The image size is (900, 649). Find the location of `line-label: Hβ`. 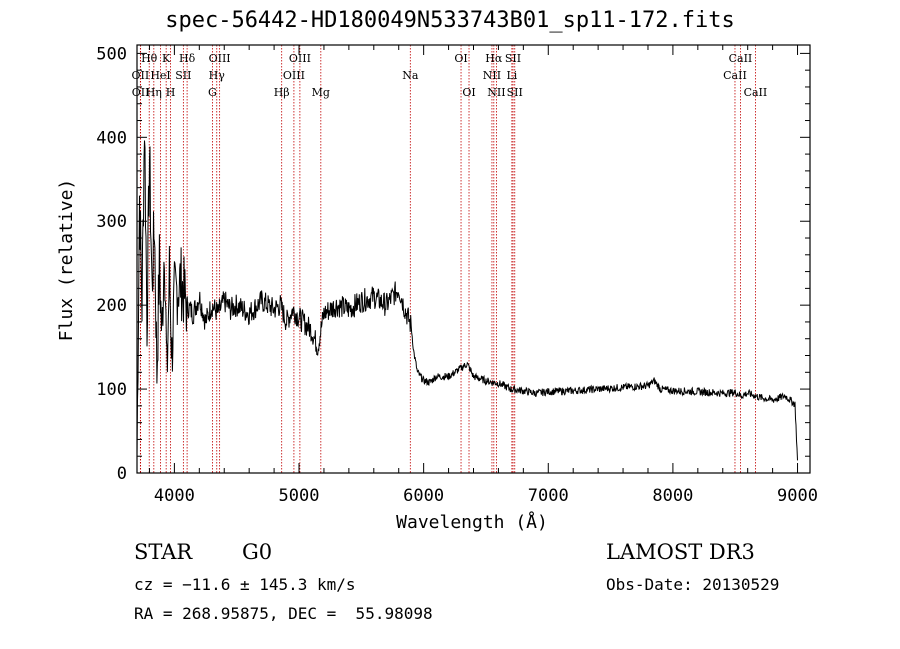

line-label: Hβ is located at coordinates (282, 92).